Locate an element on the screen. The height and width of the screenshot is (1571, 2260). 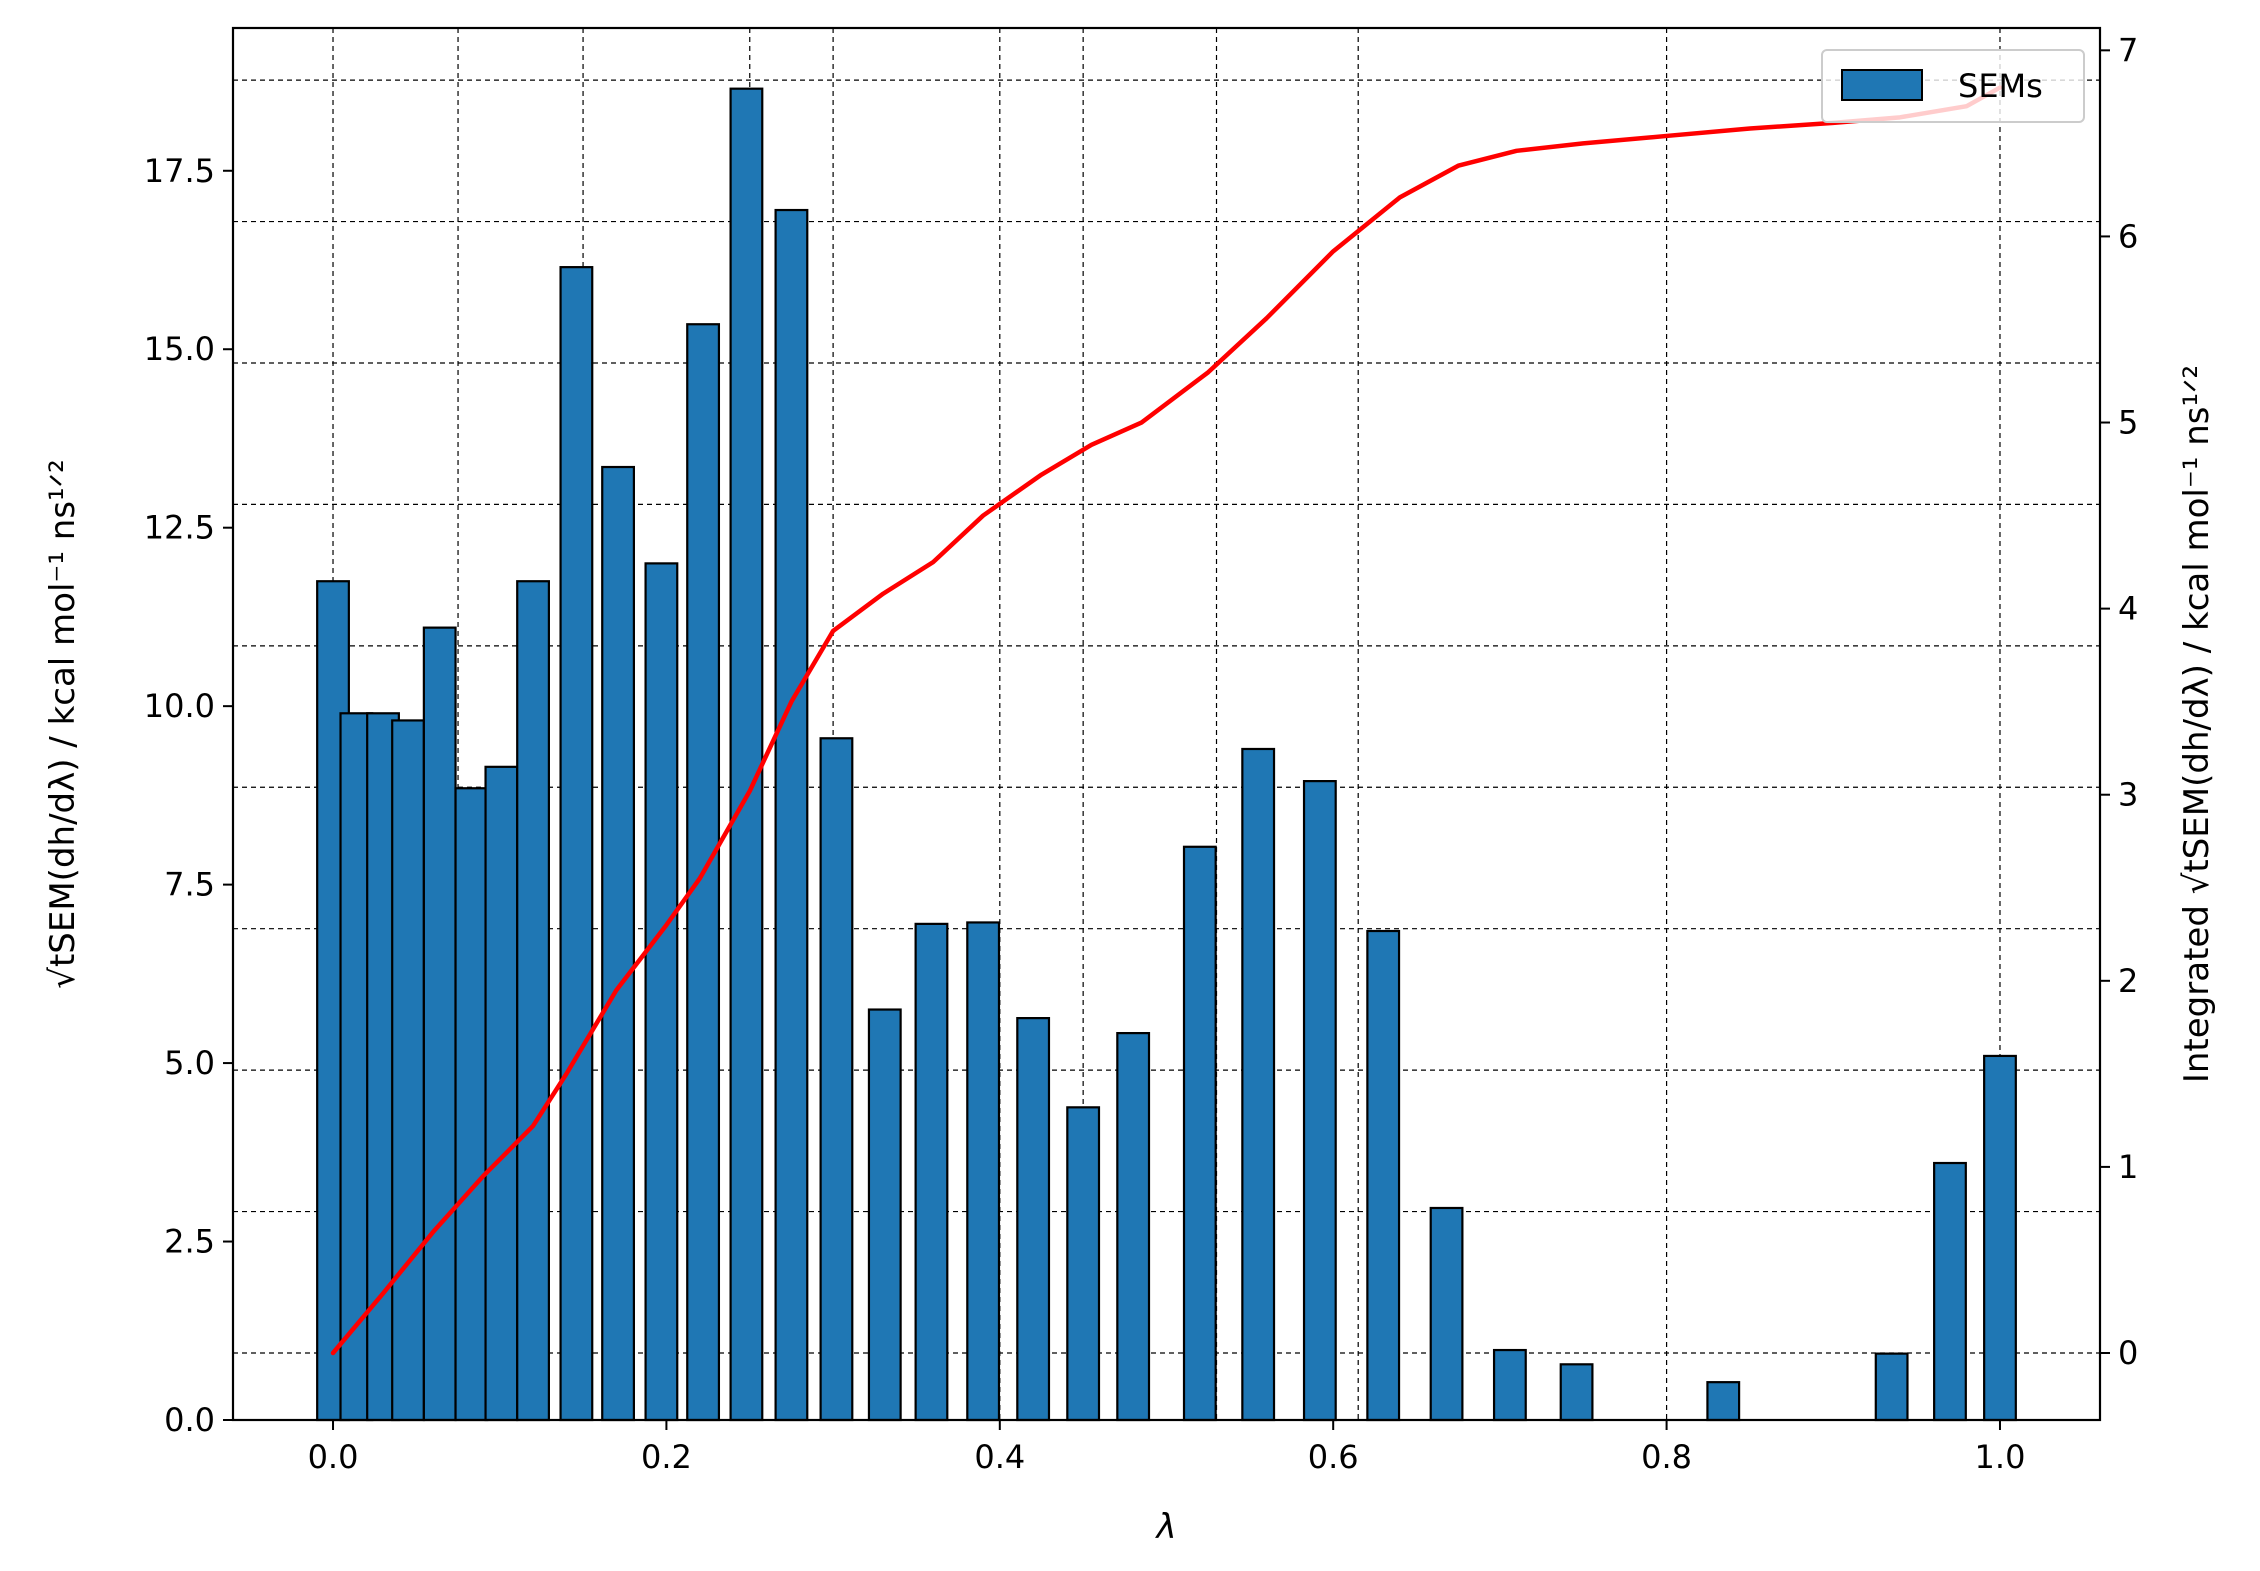
y2-tick-label-6: 6 is located at coordinates (2128, 236).